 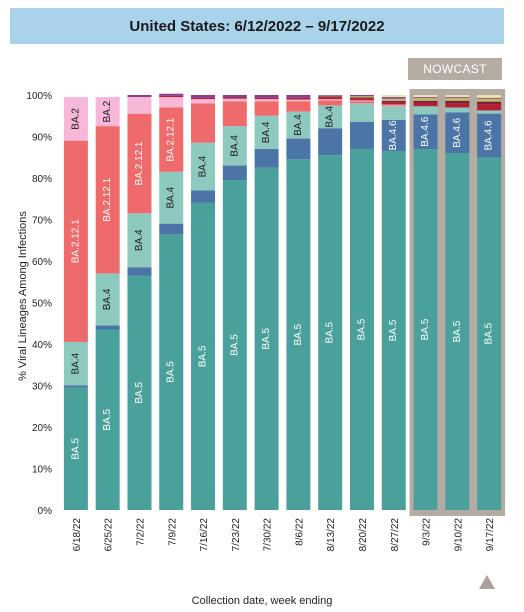 I want to click on y-tick-label: 60%, so click(x=42, y=262).